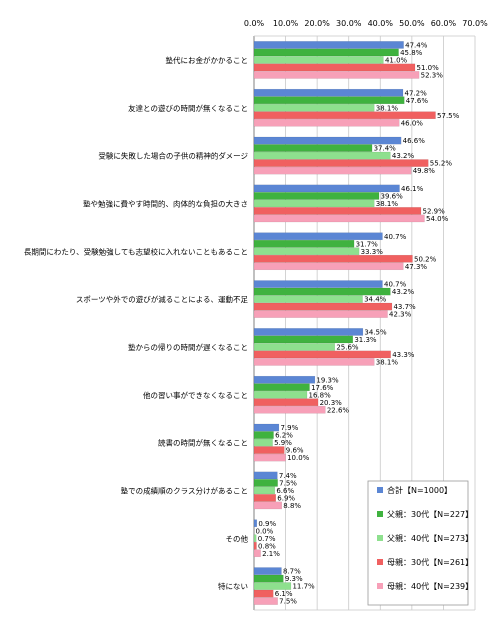  I want to click on data-label: 46.0%, so click(412, 123).